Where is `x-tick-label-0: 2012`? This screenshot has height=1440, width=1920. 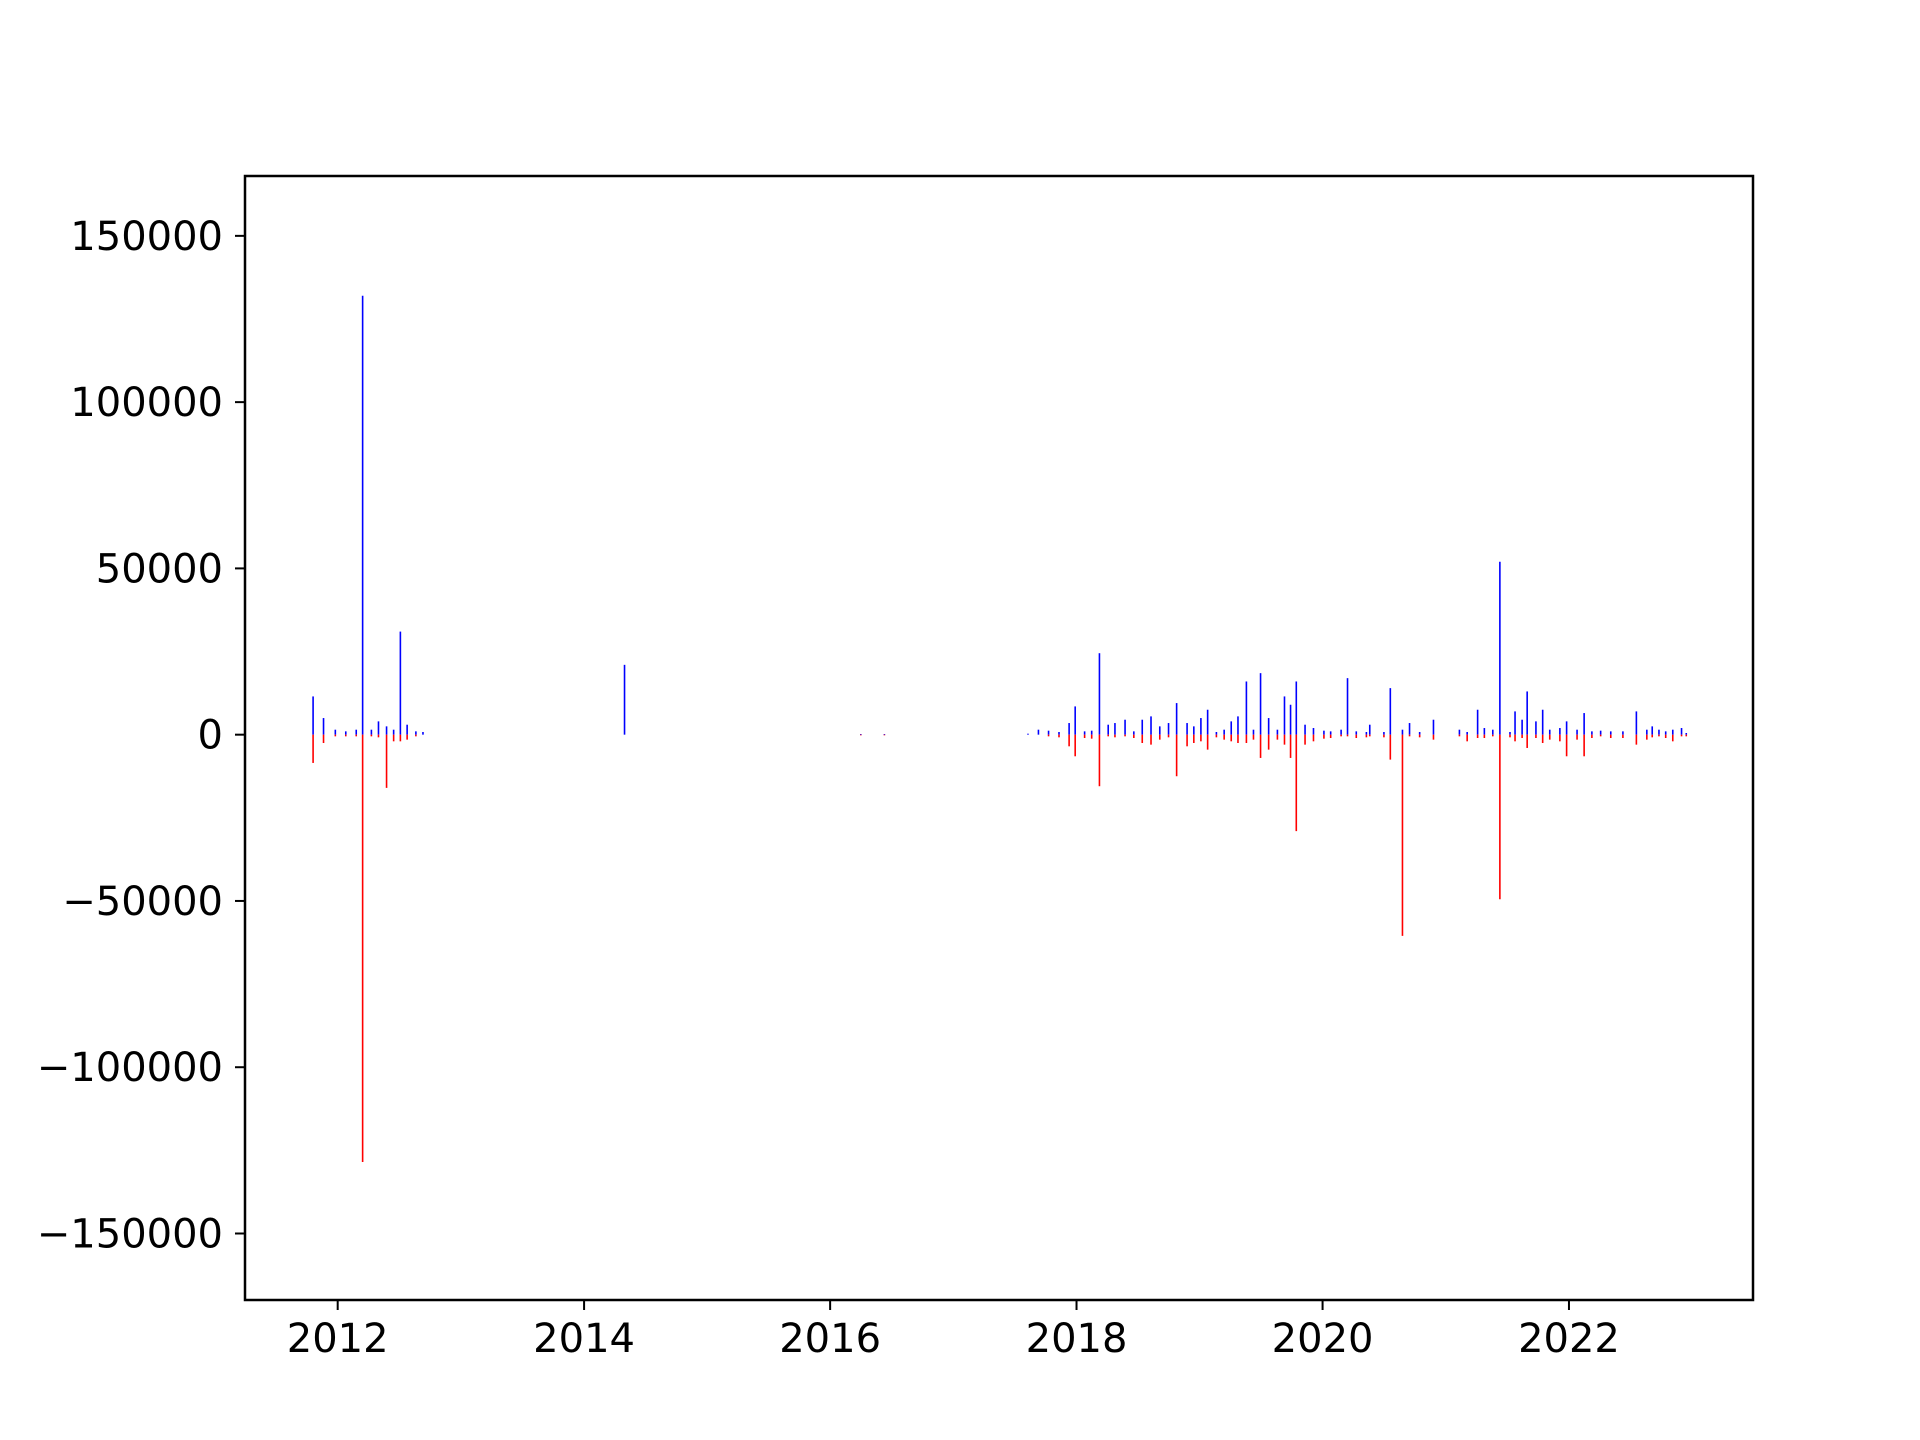
x-tick-label-0: 2012 is located at coordinates (338, 1339).